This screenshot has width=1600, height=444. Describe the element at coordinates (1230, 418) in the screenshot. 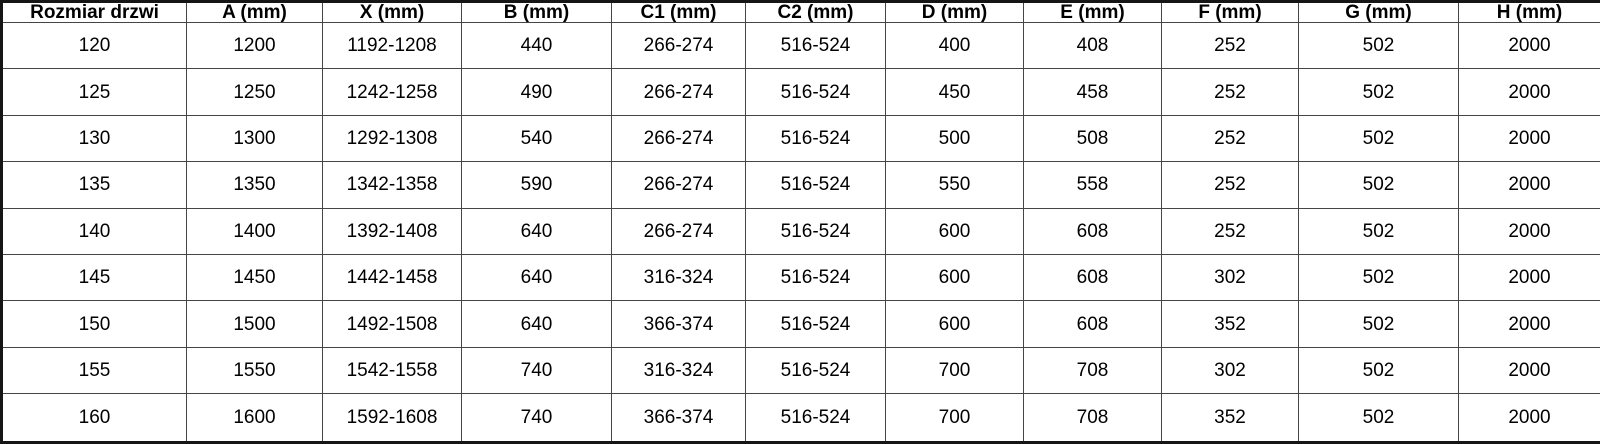

I see `table-cell-r8-c8: 352` at that location.